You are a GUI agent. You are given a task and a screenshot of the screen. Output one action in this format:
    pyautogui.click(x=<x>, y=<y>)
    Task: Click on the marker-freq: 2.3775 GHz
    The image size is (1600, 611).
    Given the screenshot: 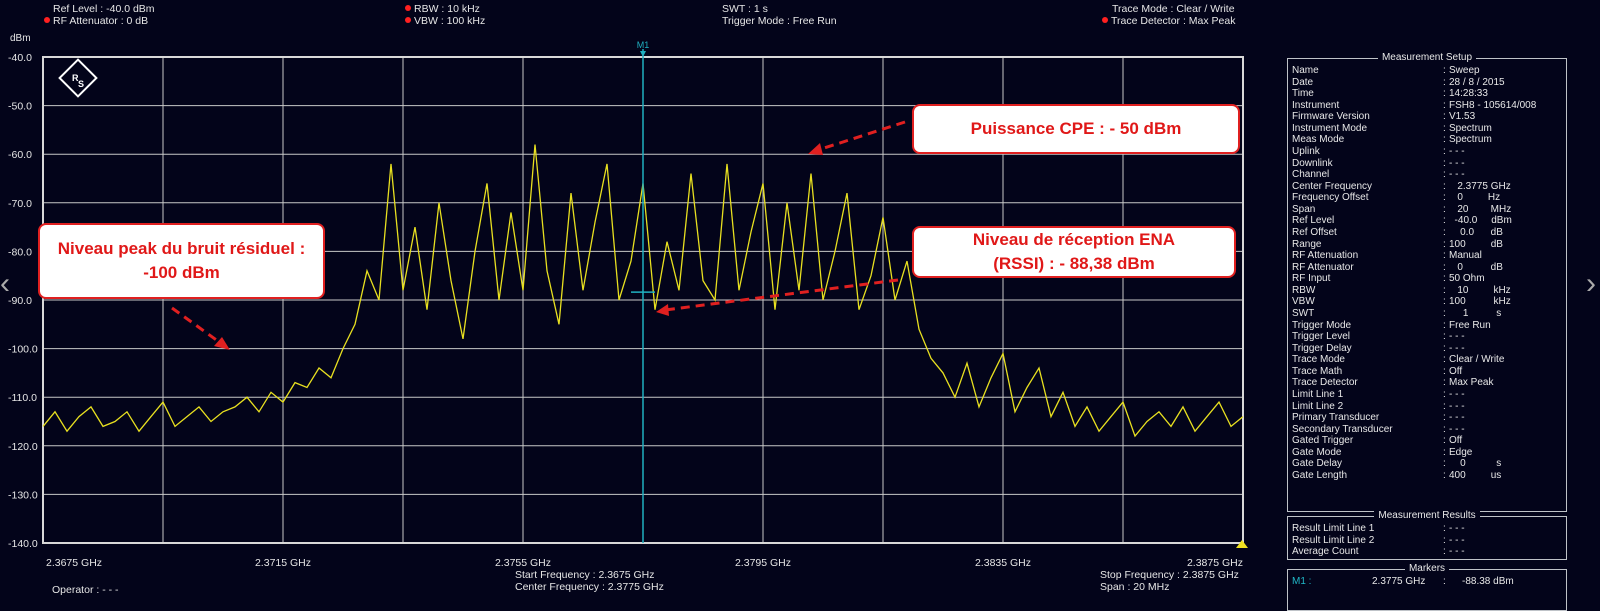 What is the action you would take?
    pyautogui.click(x=1399, y=581)
    